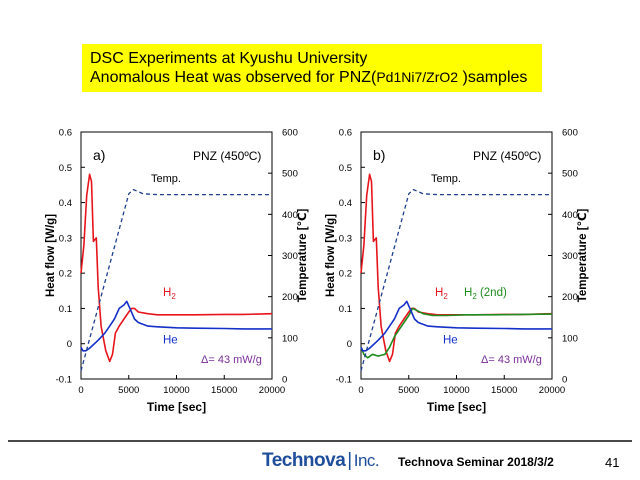 The height and width of the screenshot is (480, 640). I want to click on panel-a-y2-tick-label: 500, so click(290, 174).